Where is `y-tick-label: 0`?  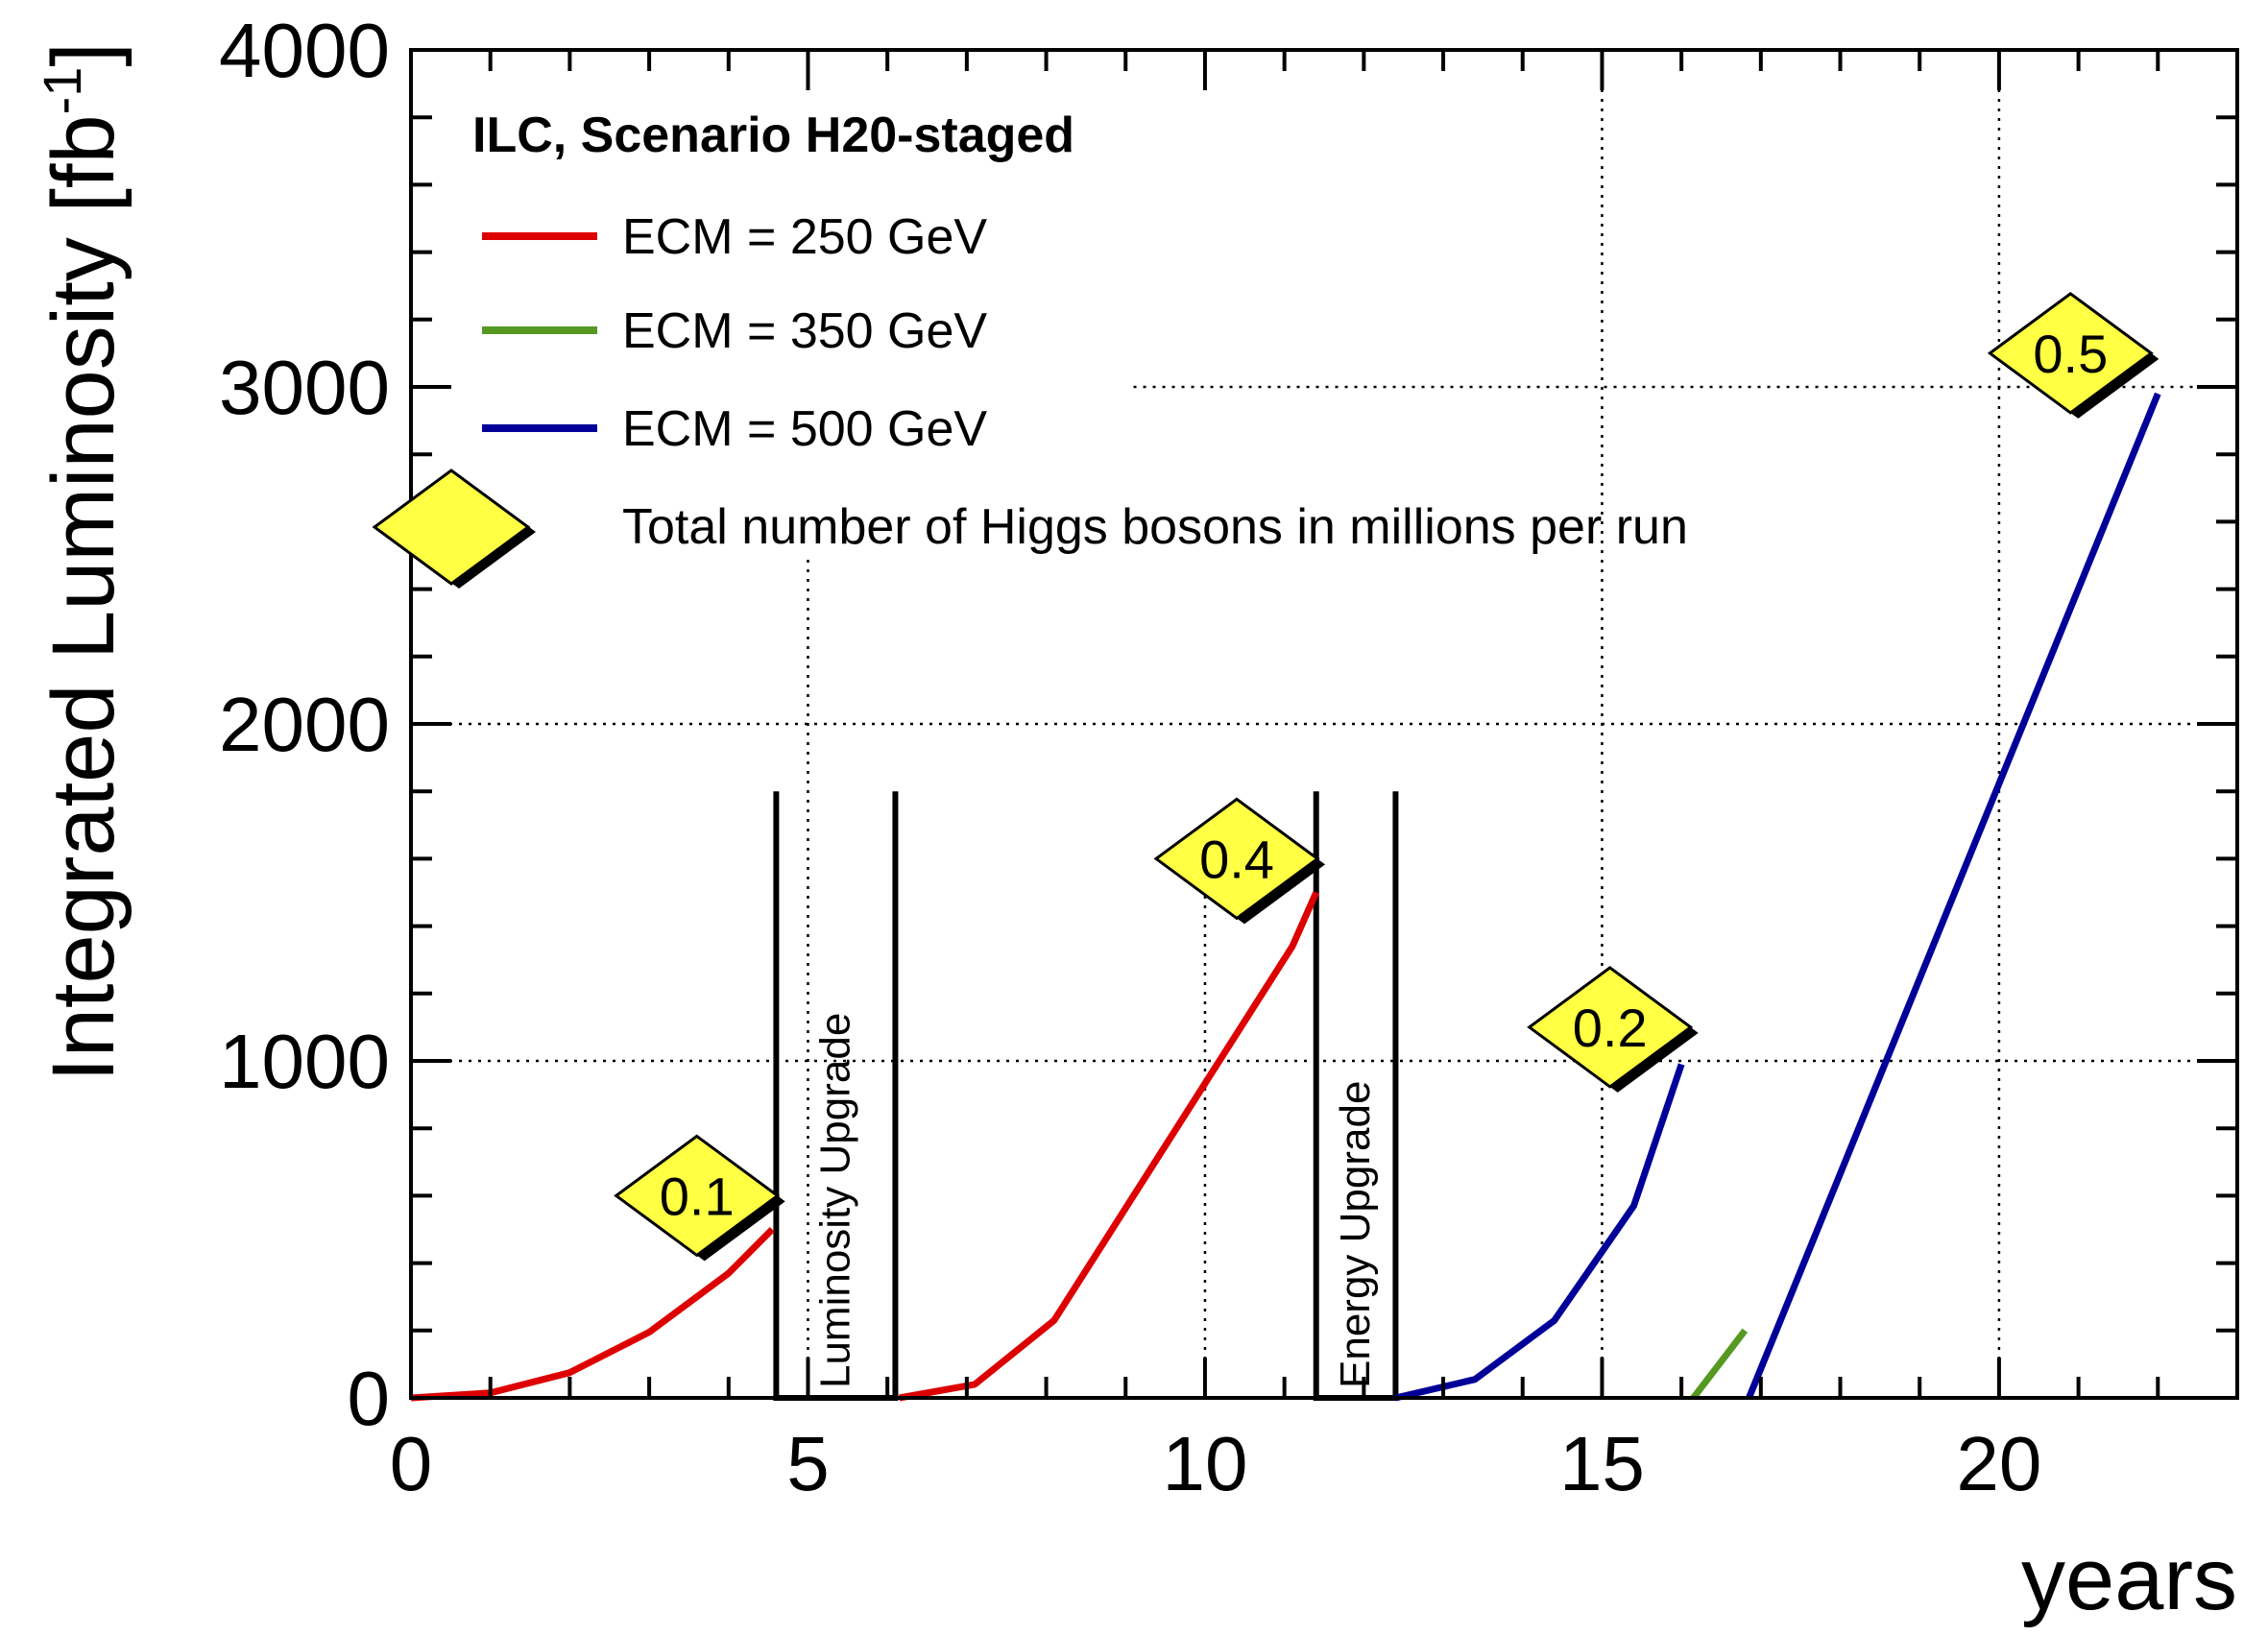 y-tick-label: 0 is located at coordinates (369, 1398).